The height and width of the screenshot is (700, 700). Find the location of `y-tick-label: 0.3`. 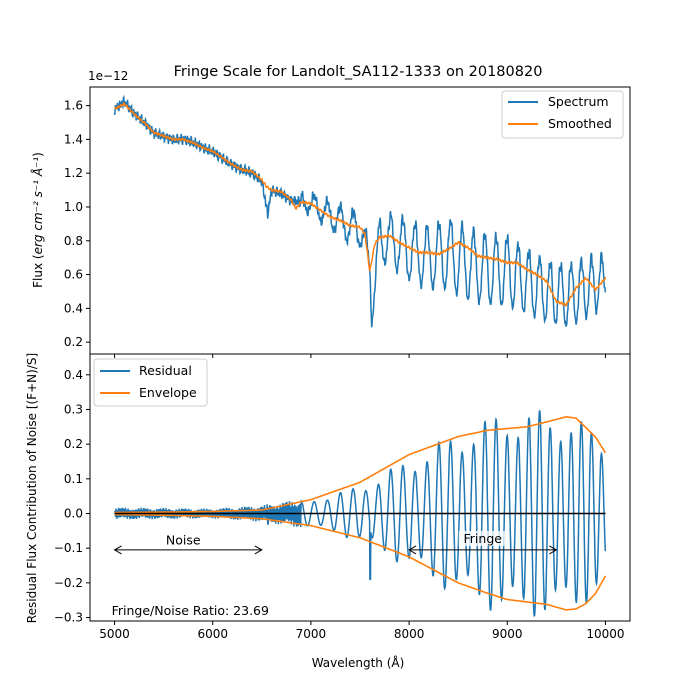

y-tick-label: 0.3 is located at coordinates (73, 409).